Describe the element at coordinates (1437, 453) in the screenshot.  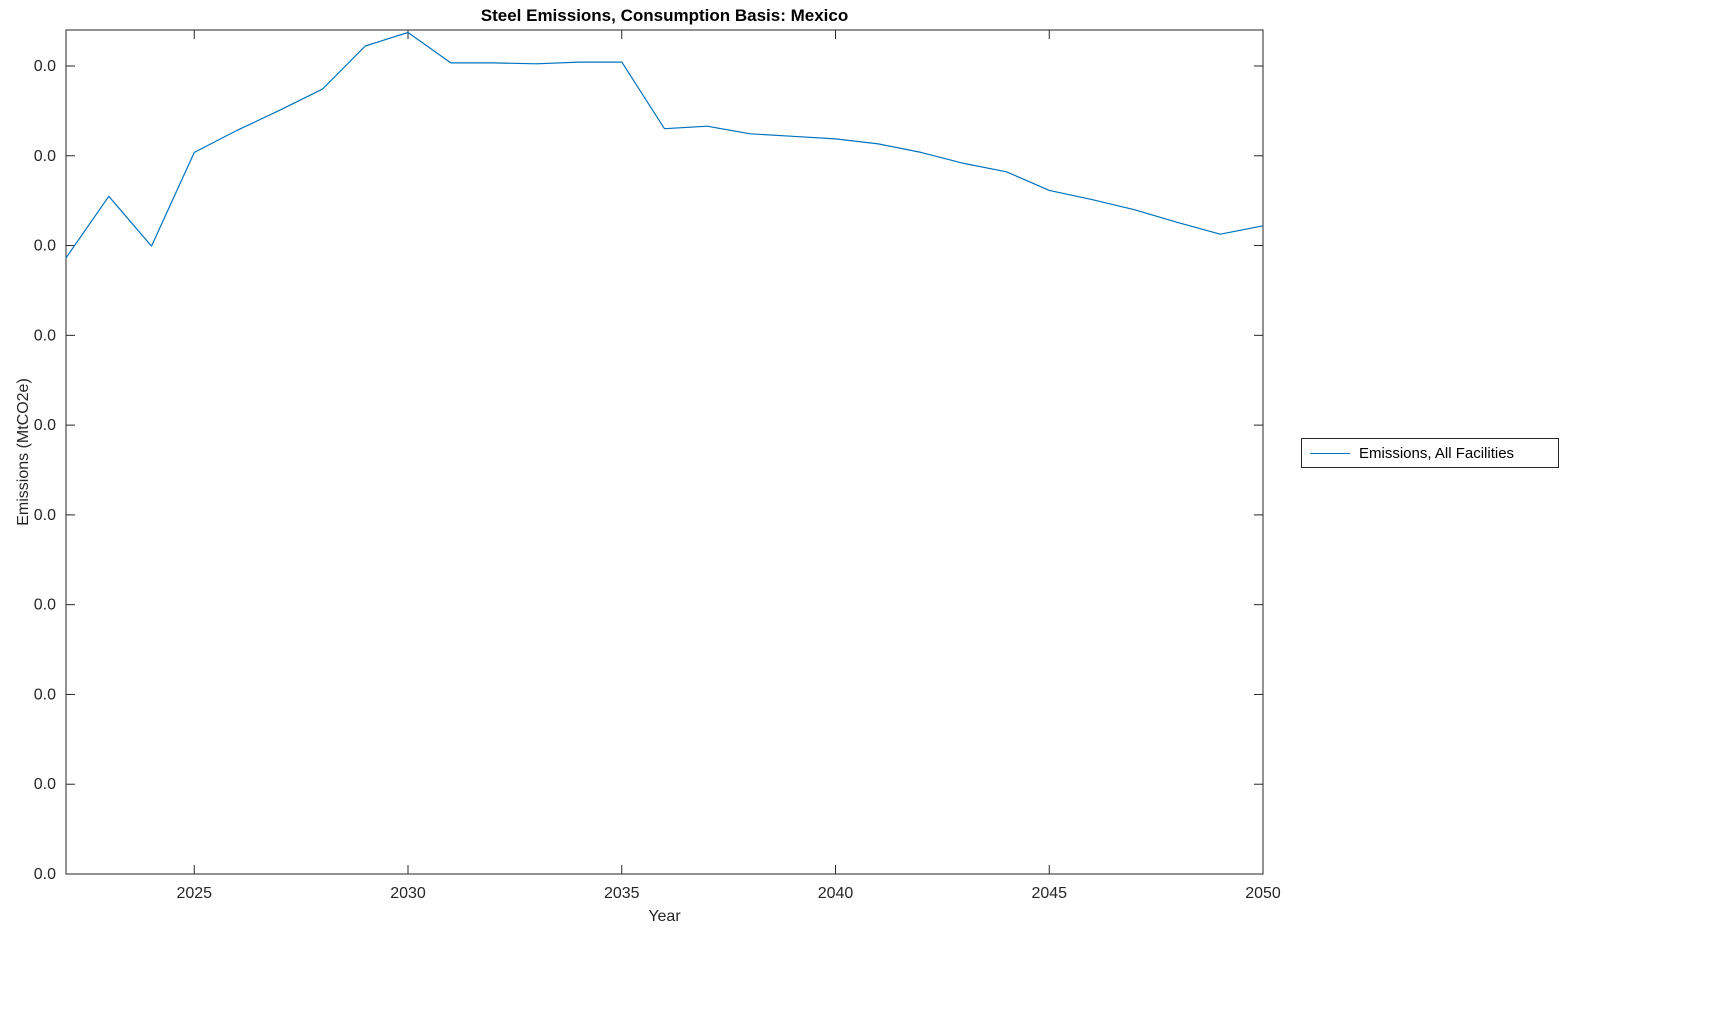
I see `legend-entry-label: Emissions, All Facilities` at that location.